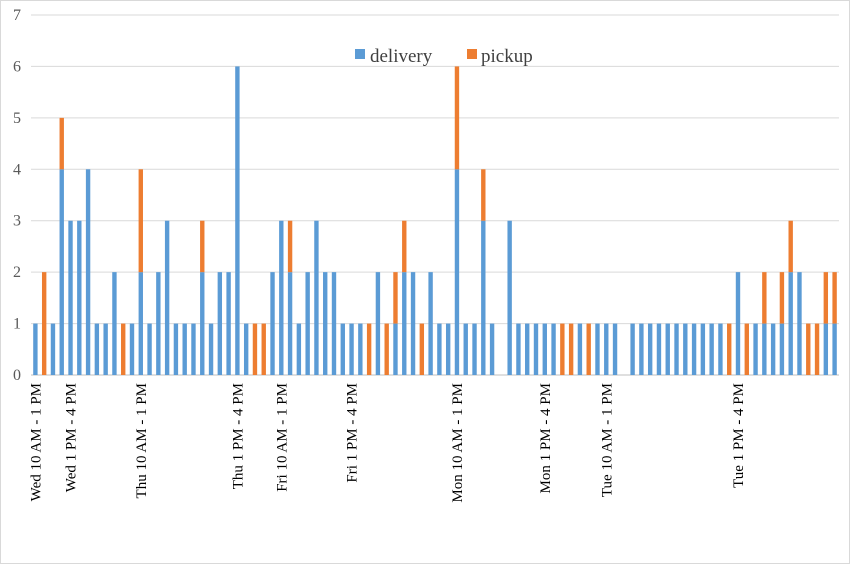 The width and height of the screenshot is (850, 564). Describe the element at coordinates (546, 438) in the screenshot. I see `x-tick-label: Mon 1 PM - 4 PM` at that location.